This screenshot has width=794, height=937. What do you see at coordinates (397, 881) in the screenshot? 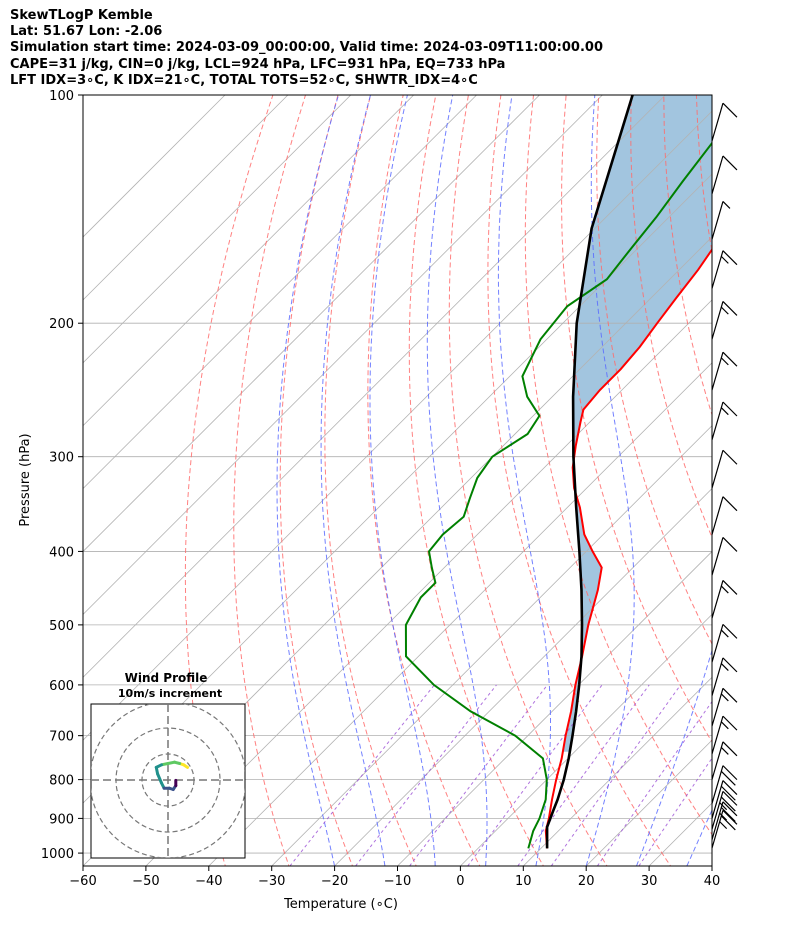
I see `x-tick-label: −10` at bounding box center [397, 881].